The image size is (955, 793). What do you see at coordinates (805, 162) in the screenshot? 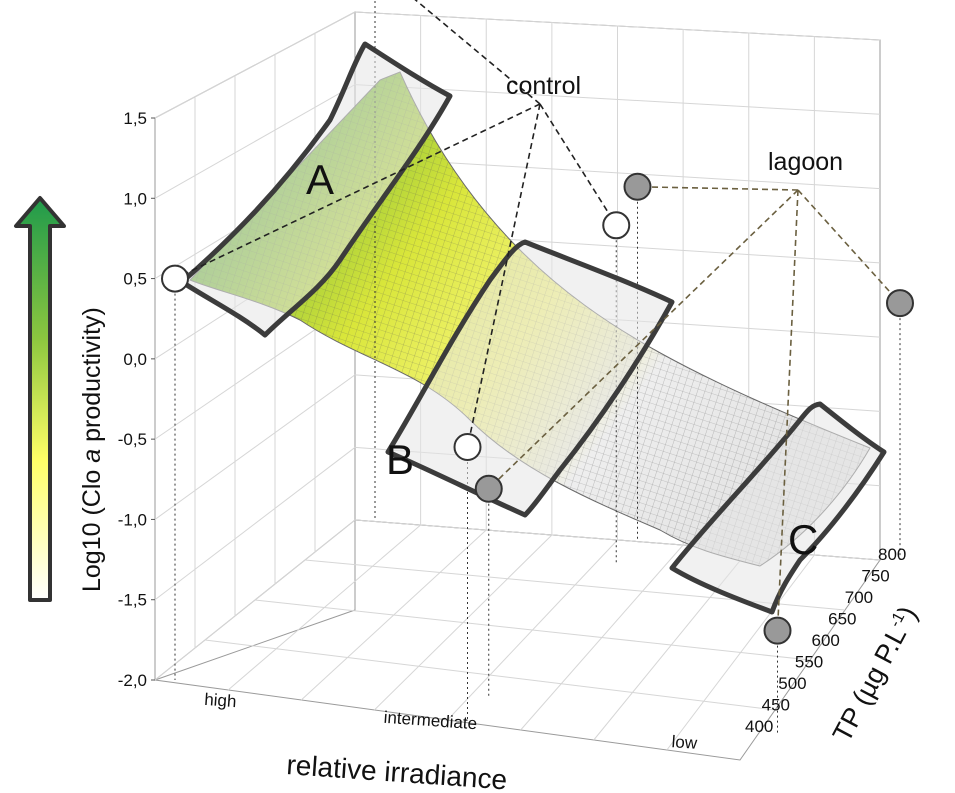
I see `annotation-lagoon: lagoon` at bounding box center [805, 162].